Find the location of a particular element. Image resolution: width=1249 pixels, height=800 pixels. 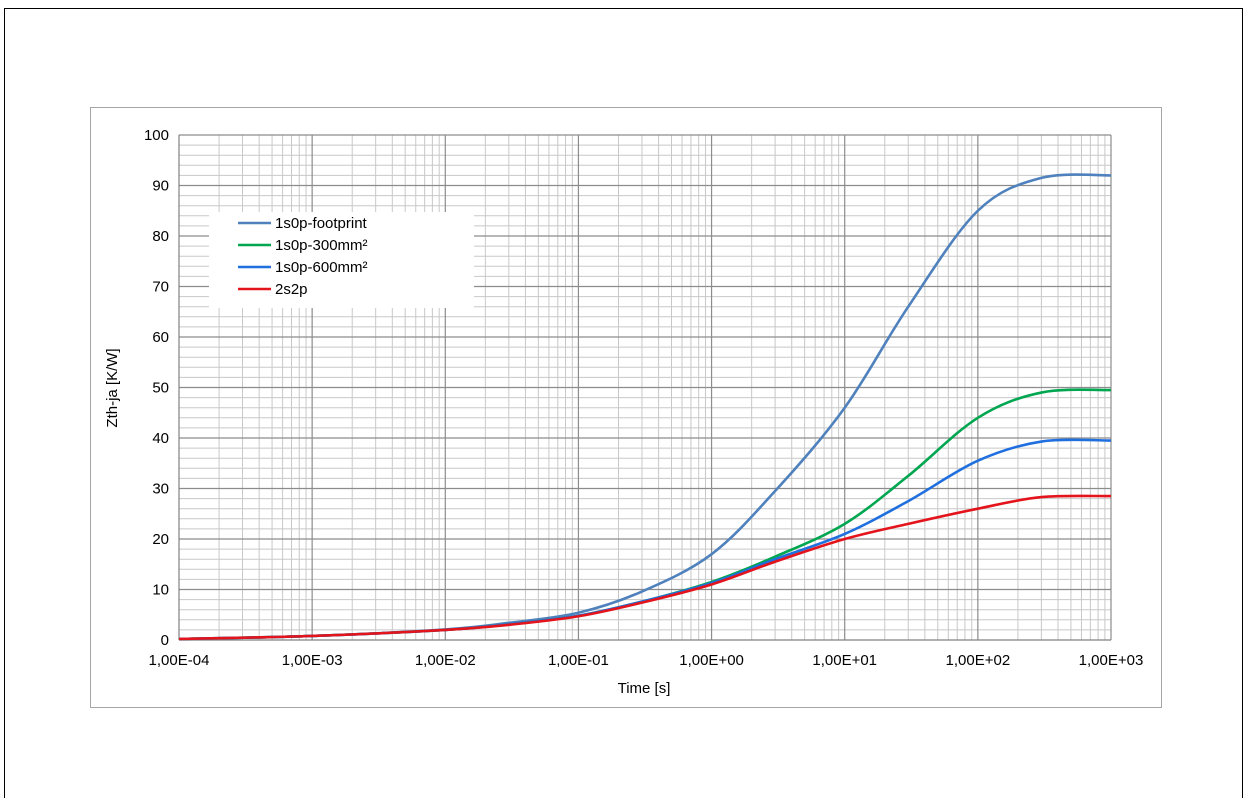

x-tick-label: 1,00E-03 is located at coordinates (312, 660).